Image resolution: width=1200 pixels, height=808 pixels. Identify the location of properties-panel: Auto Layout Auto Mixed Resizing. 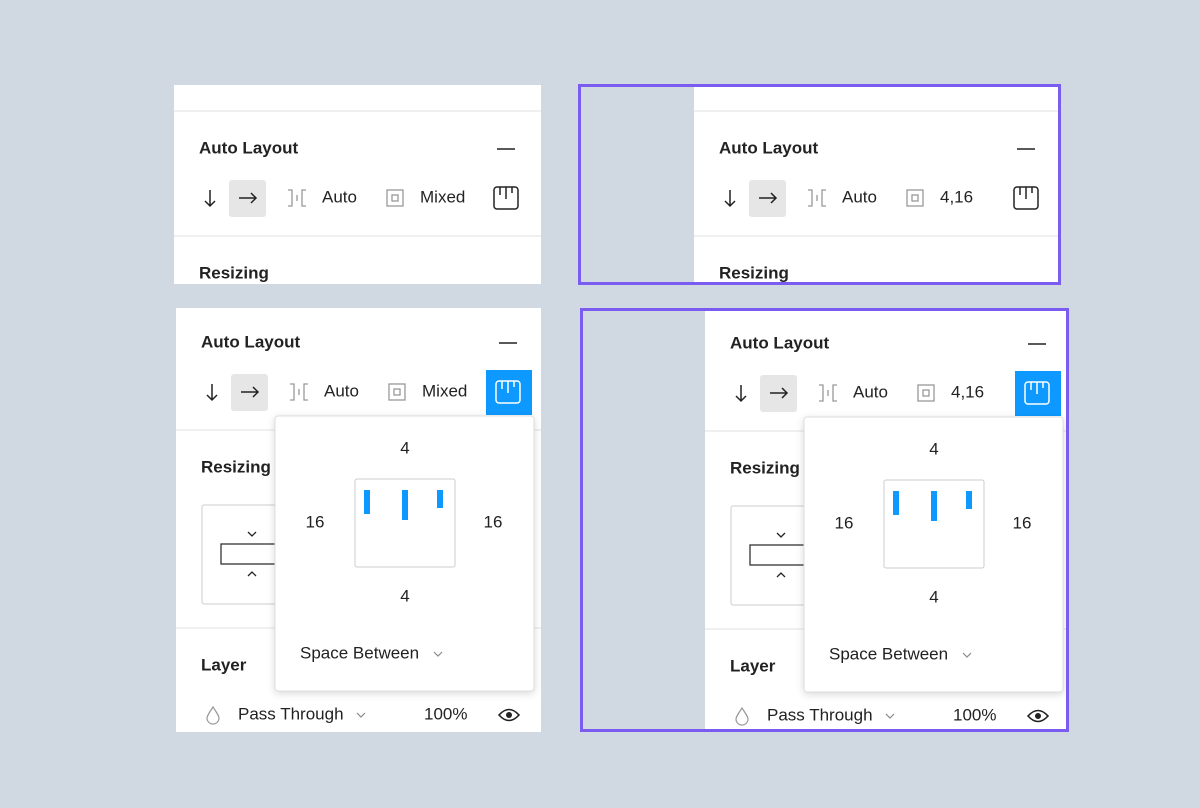
(357, 184).